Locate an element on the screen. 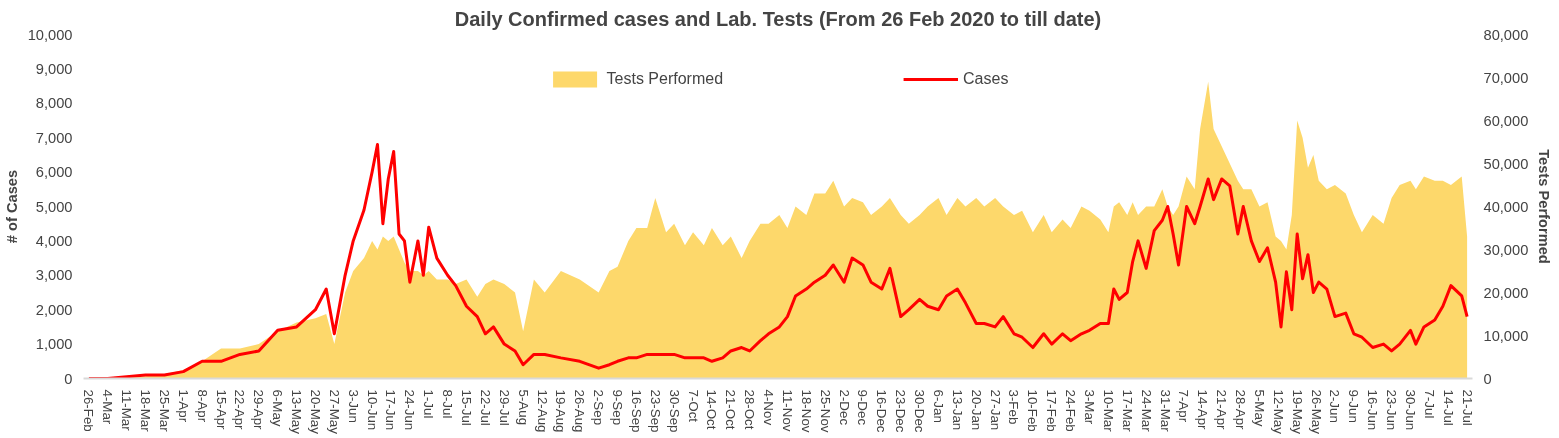  y-tick-label: 5,000 is located at coordinates (54, 206).